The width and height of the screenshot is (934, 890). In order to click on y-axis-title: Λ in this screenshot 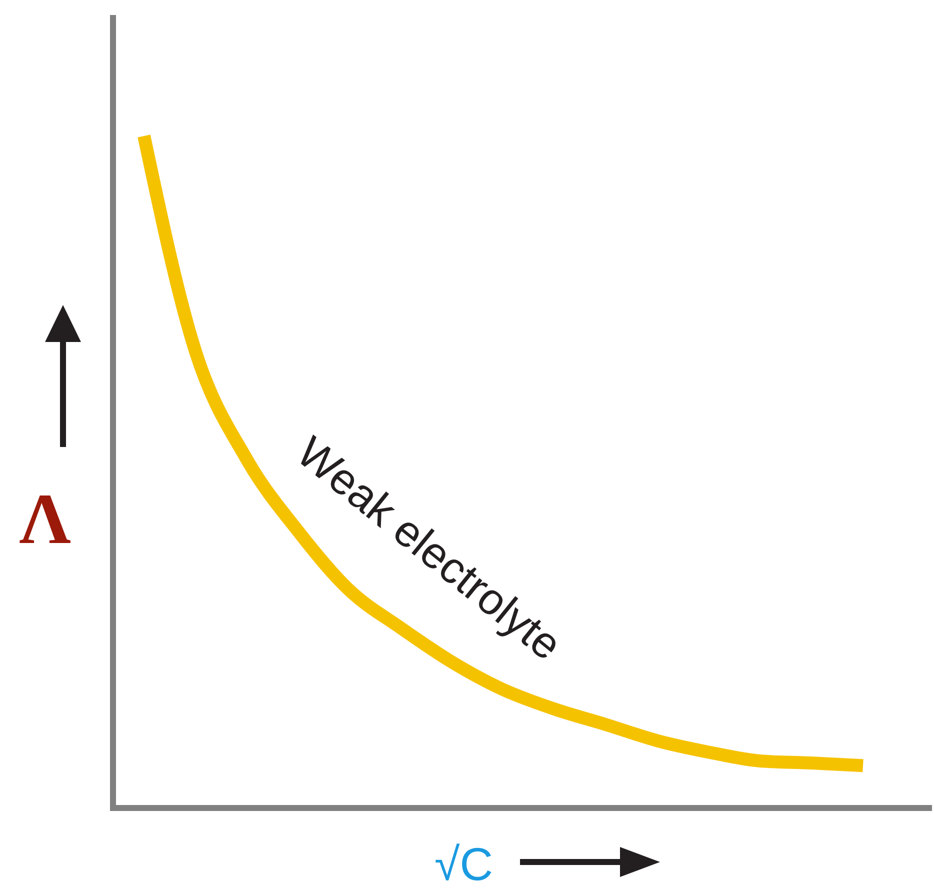, I will do `click(45, 519)`.